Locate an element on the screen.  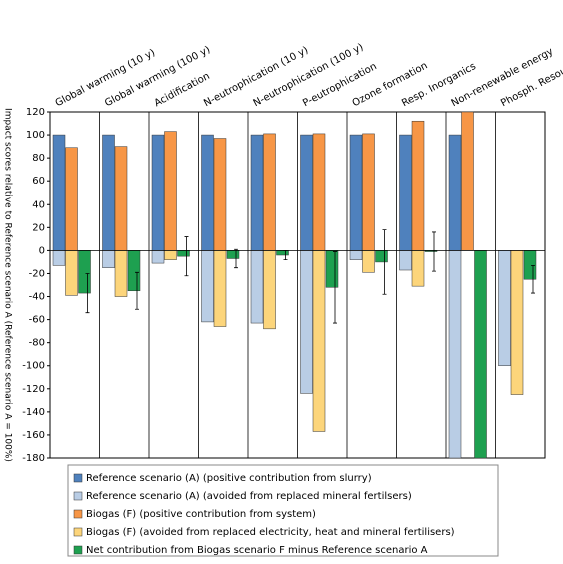
legend is located at coordinates (283, 510).